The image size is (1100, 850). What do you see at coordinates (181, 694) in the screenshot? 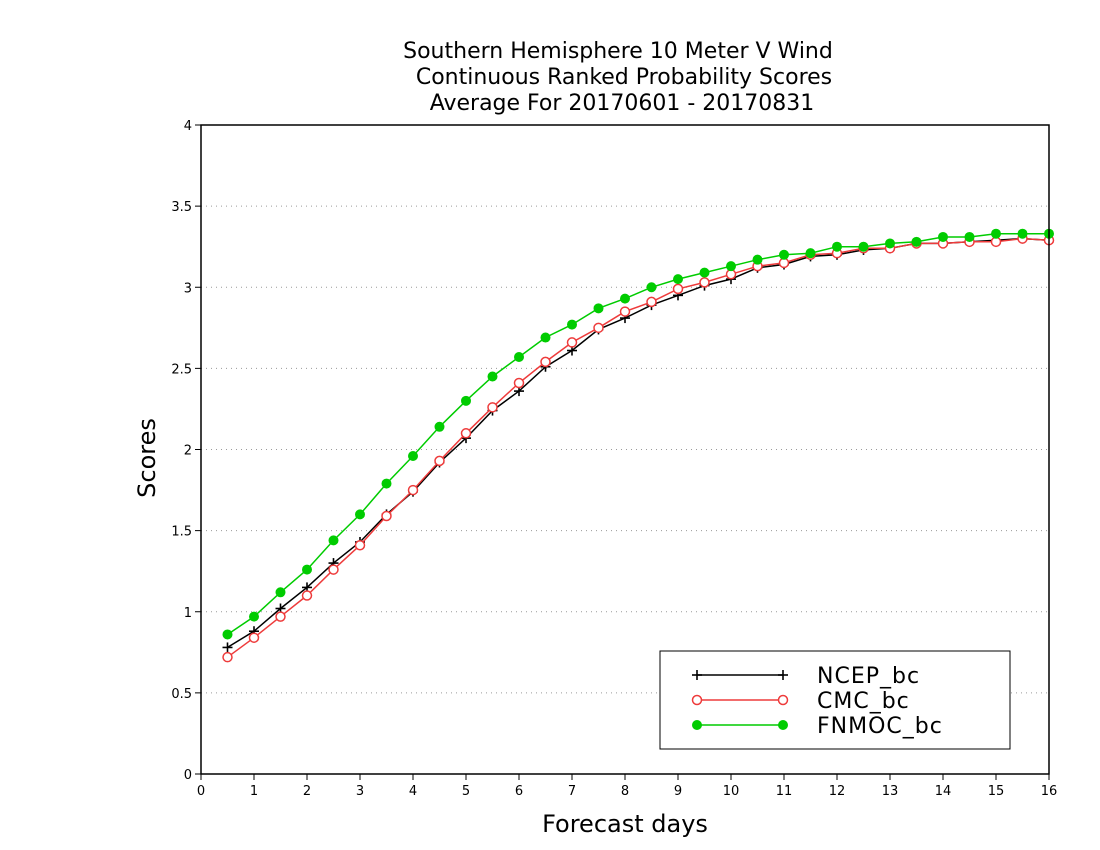
I see `y-tick-label: 0.5` at bounding box center [181, 694].